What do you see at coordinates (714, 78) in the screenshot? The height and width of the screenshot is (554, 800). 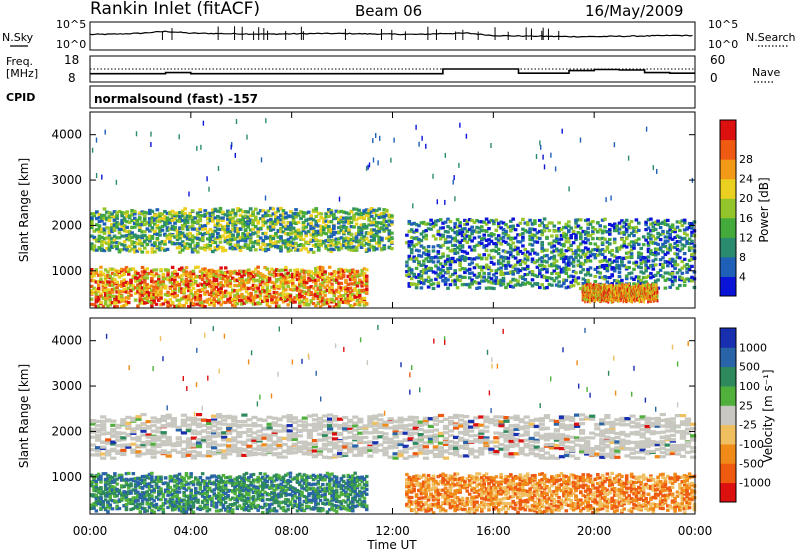 I see `nave-ytick-bottom: 0` at bounding box center [714, 78].